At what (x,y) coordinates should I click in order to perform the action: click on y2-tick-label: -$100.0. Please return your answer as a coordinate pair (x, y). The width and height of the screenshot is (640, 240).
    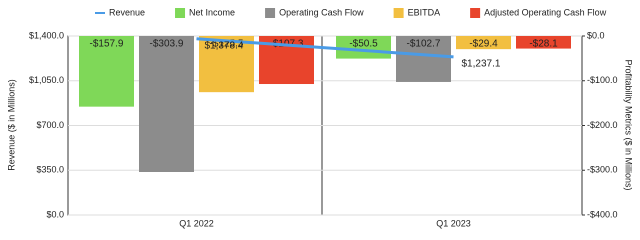
    Looking at the image, I should click on (602, 80).